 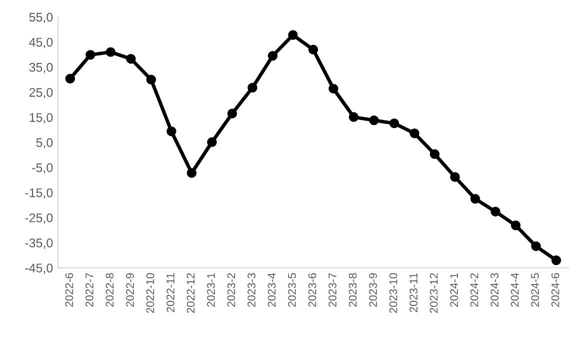 What do you see at coordinates (110, 290) in the screenshot?
I see `x-tick-label: 2022-8` at bounding box center [110, 290].